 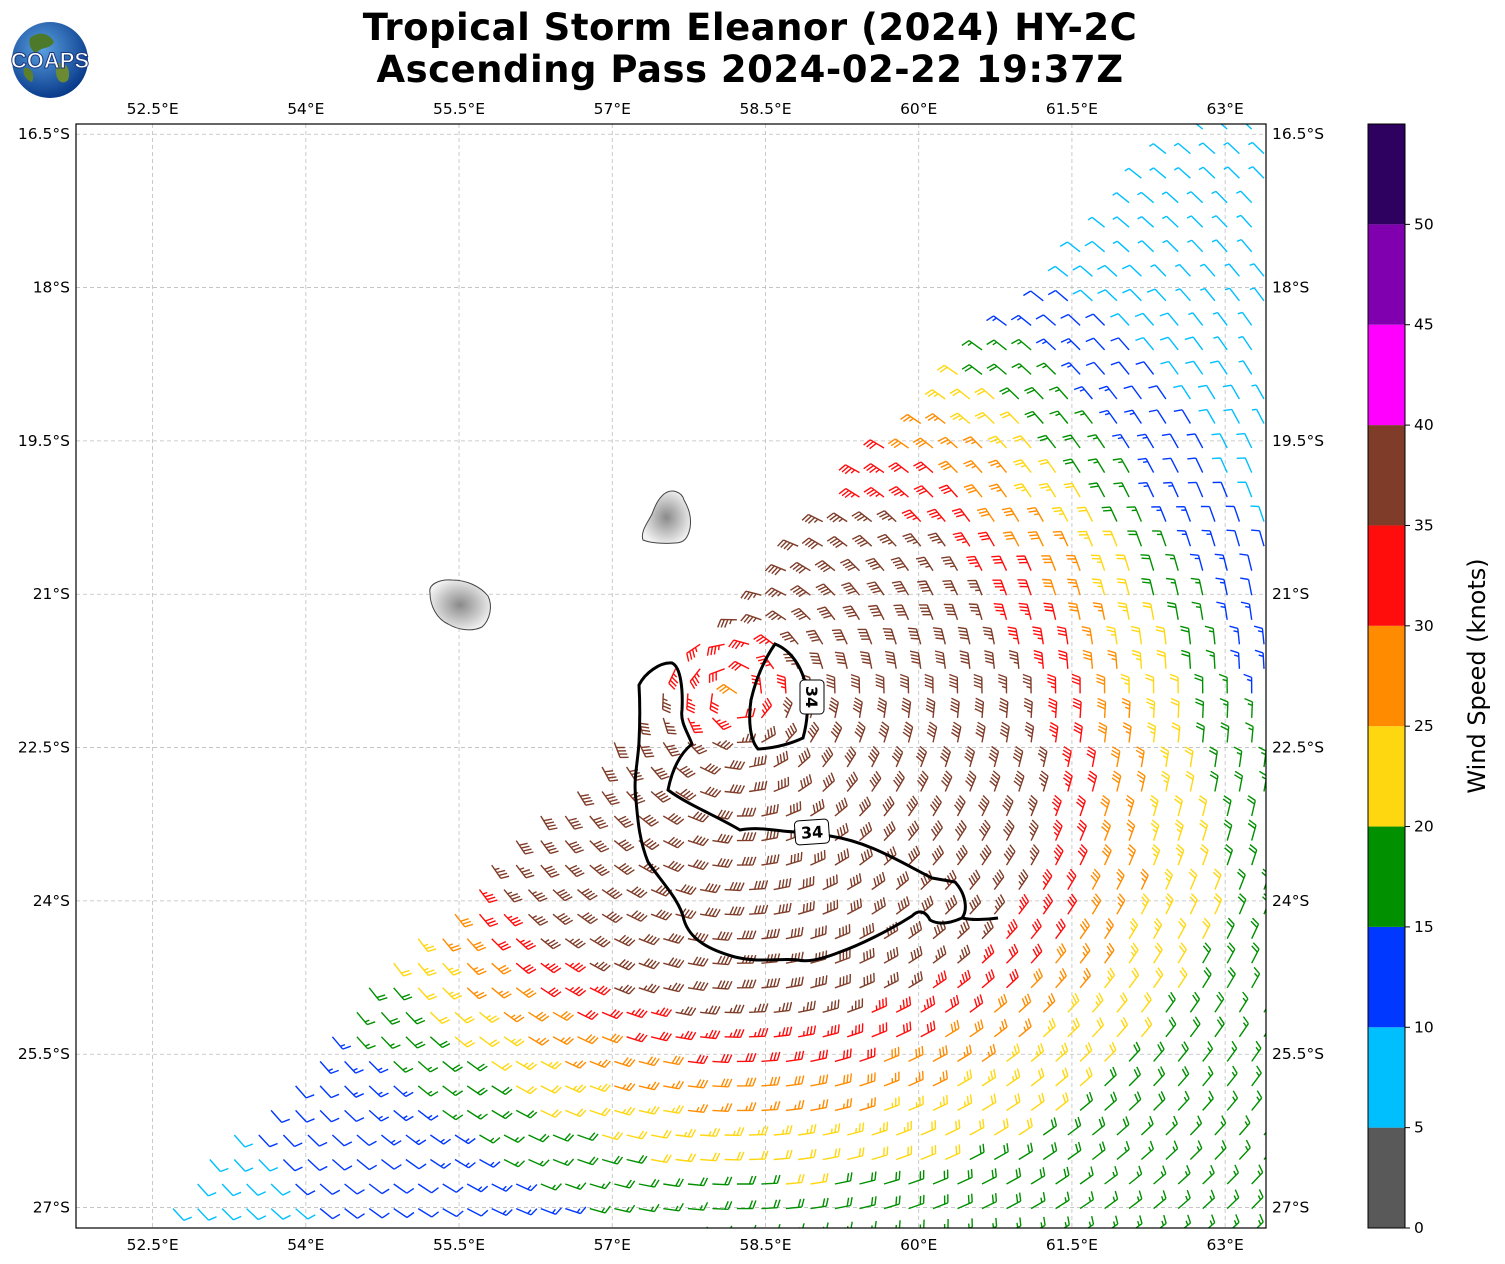 What do you see at coordinates (750, 69) in the screenshot?
I see `chart-subtitle: Ascending Pass 2024-02-22 19:37Z` at bounding box center [750, 69].